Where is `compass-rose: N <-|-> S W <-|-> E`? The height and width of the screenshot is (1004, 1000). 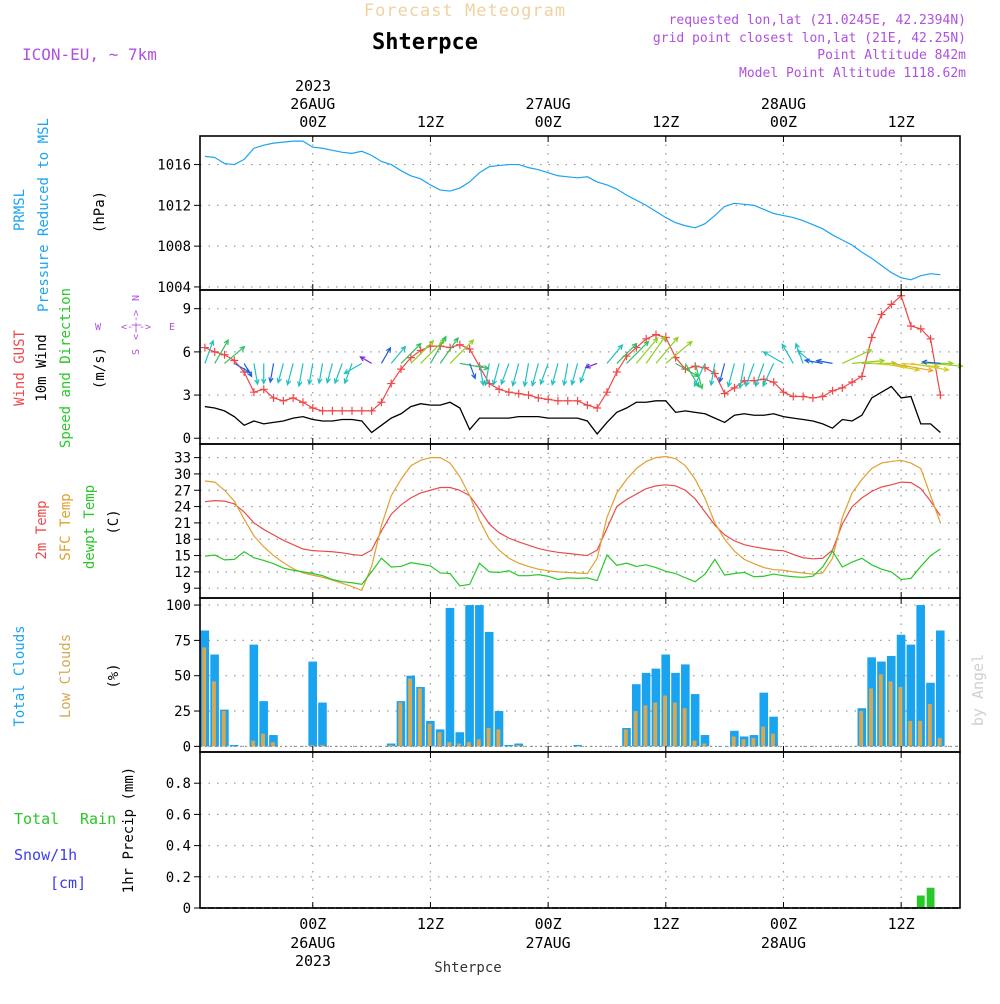 compass-rose: N <-|-> S W <-|-> E is located at coordinates (135, 325).